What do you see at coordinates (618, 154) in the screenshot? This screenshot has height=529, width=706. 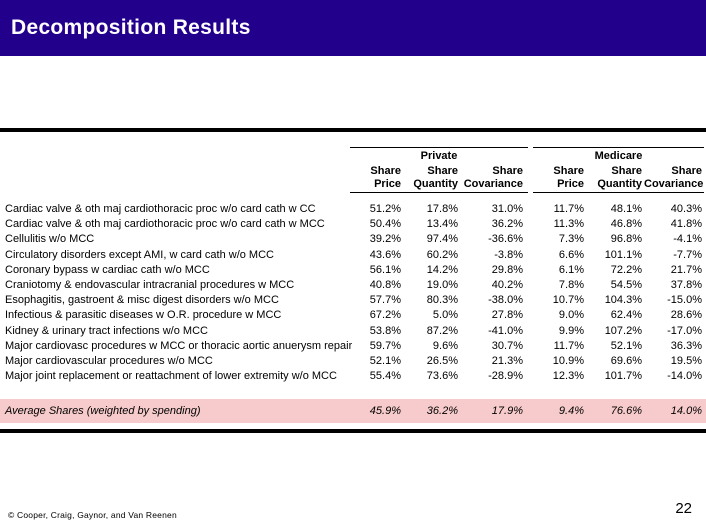 I see `group-header-medicare: Medicare` at bounding box center [618, 154].